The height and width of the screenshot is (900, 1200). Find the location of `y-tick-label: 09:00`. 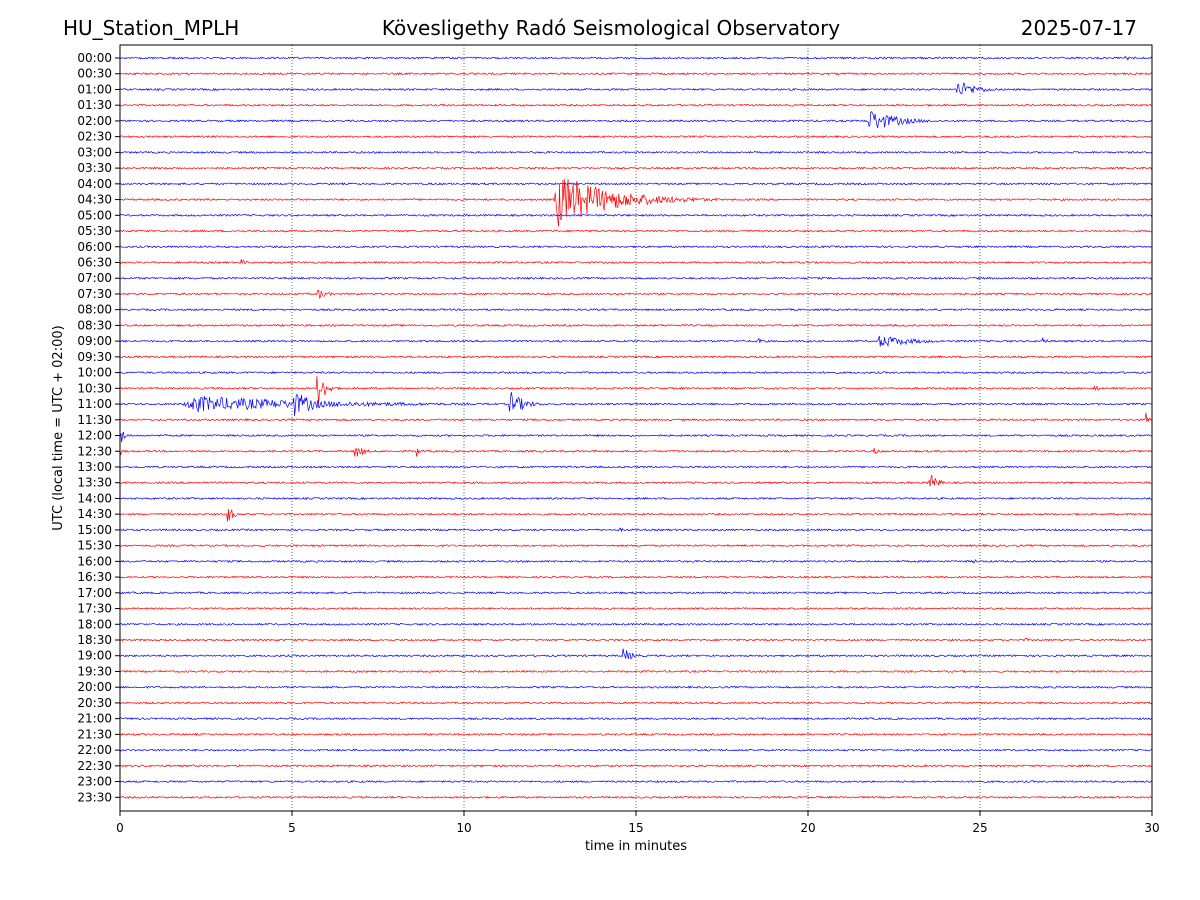

y-tick-label: 09:00 is located at coordinates (94, 341).